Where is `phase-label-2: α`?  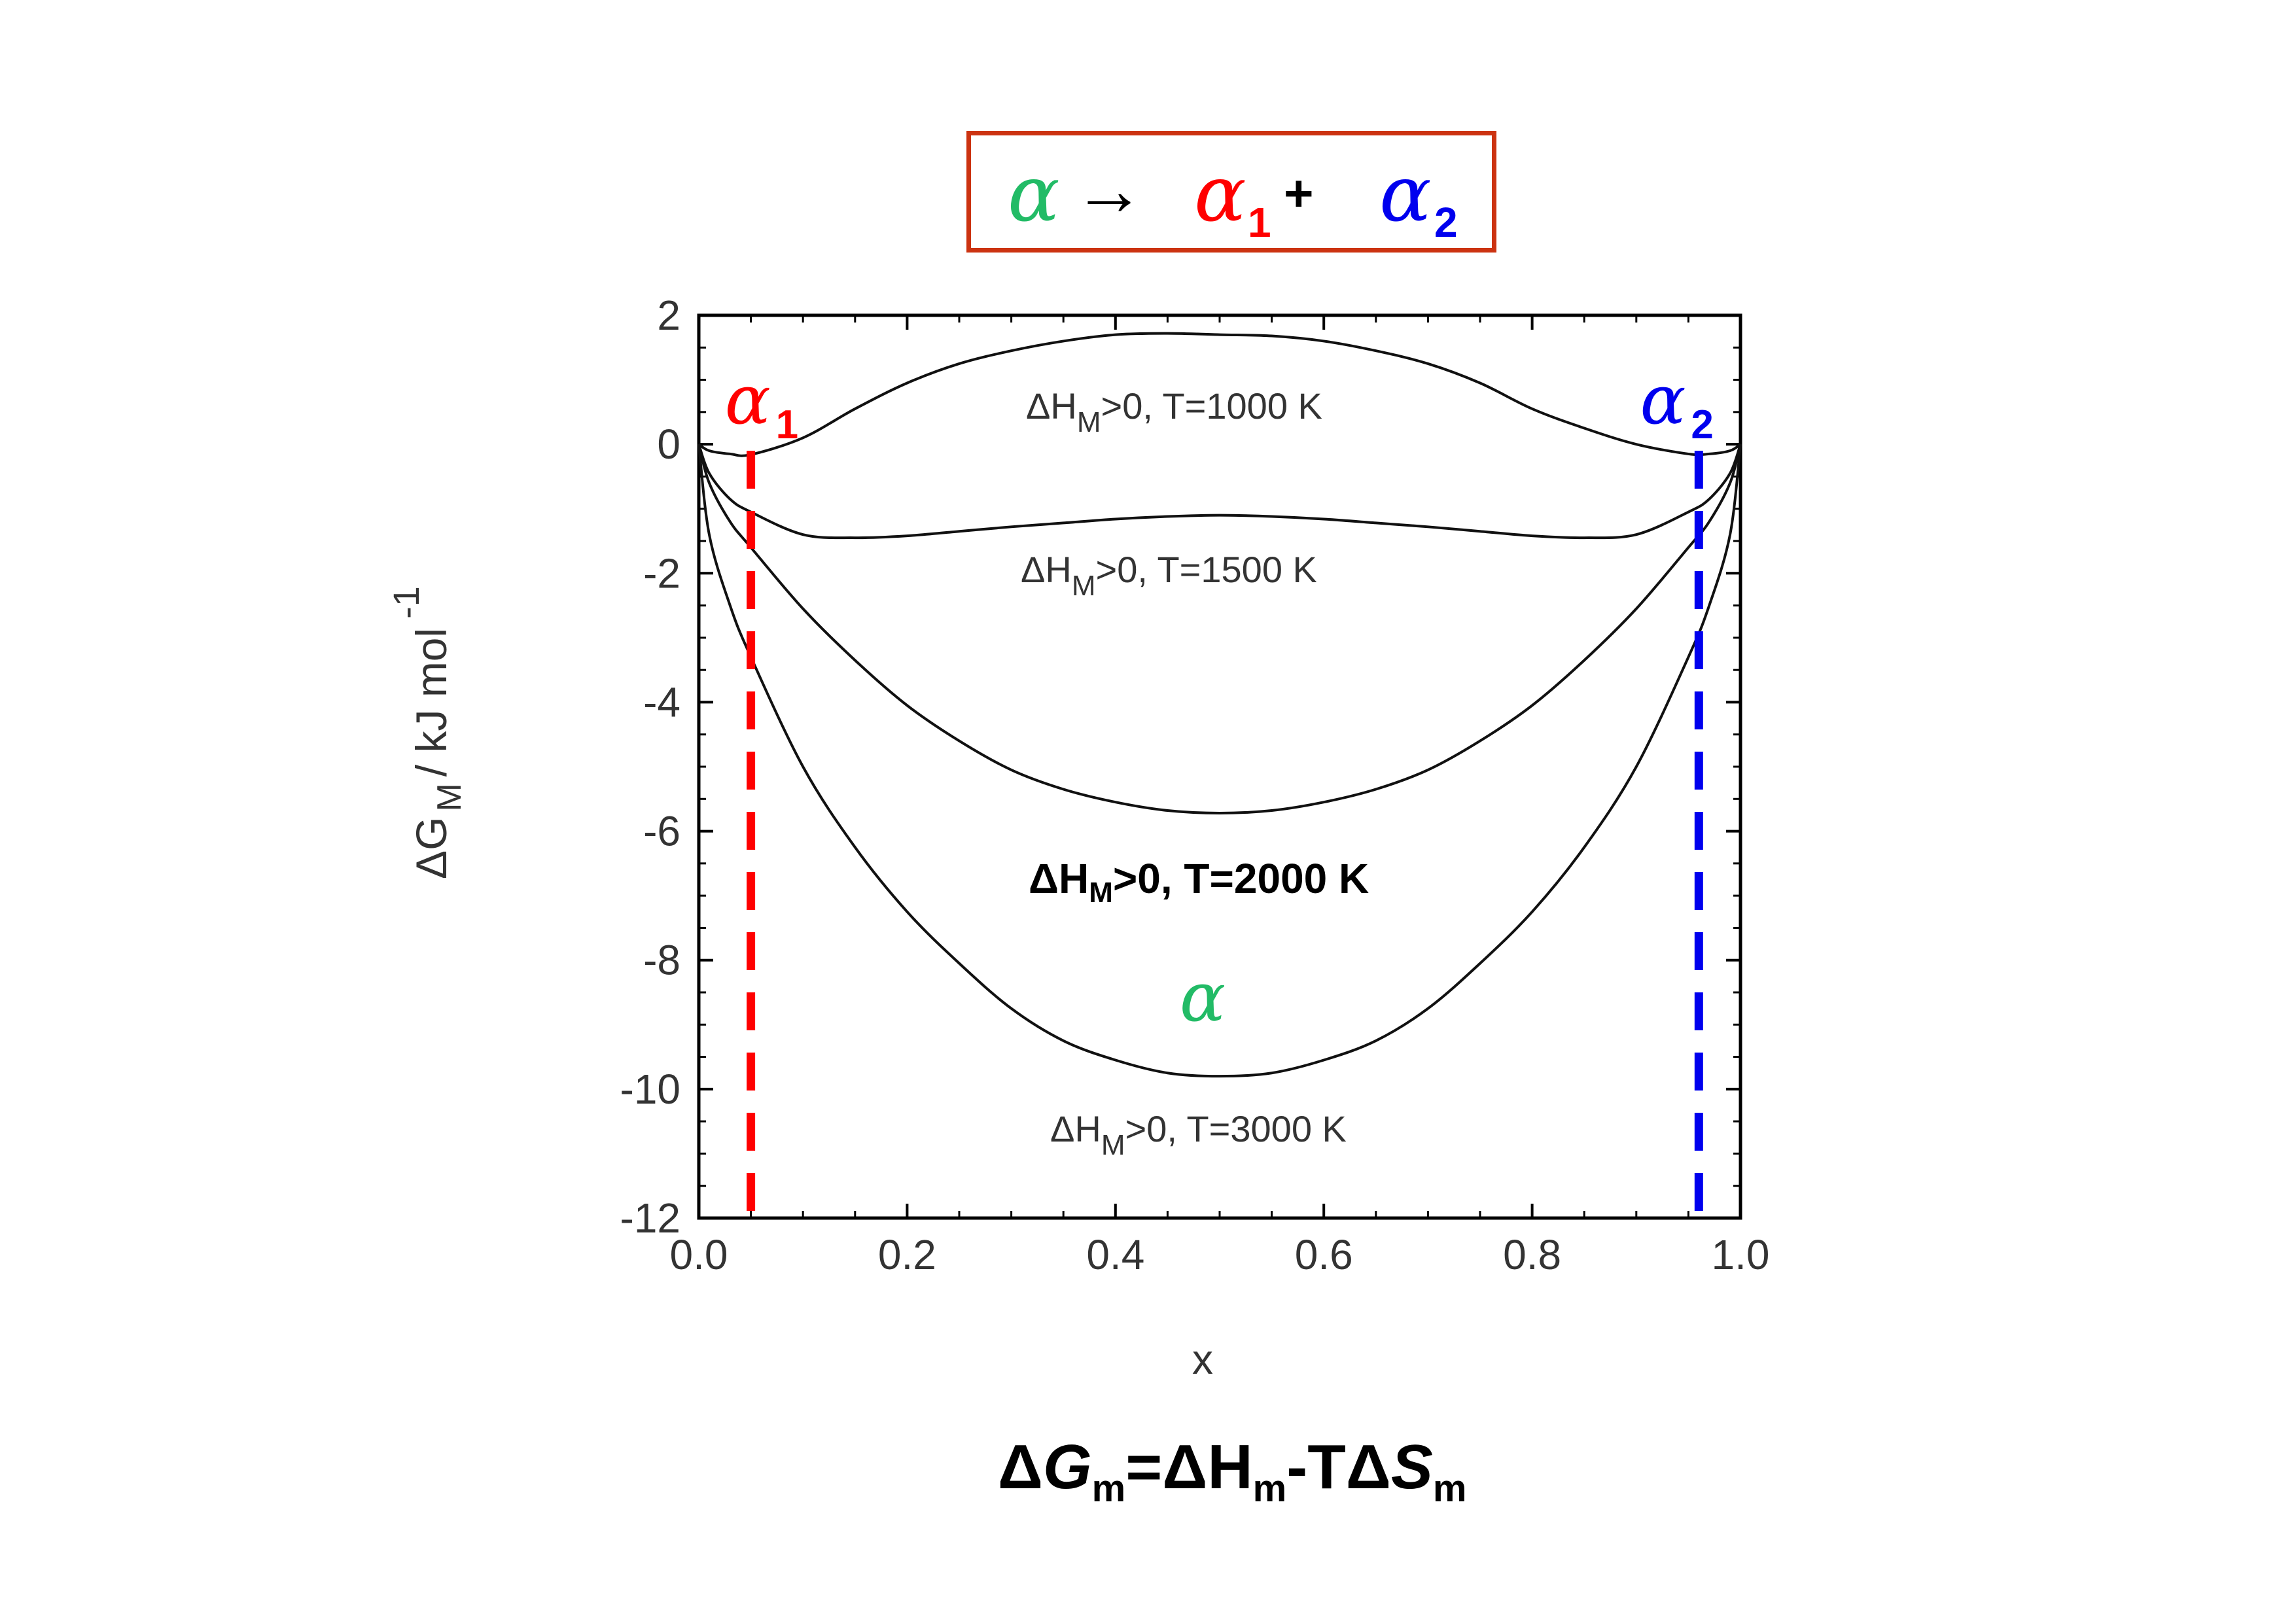
phase-label-2: α is located at coordinates (1663, 400).